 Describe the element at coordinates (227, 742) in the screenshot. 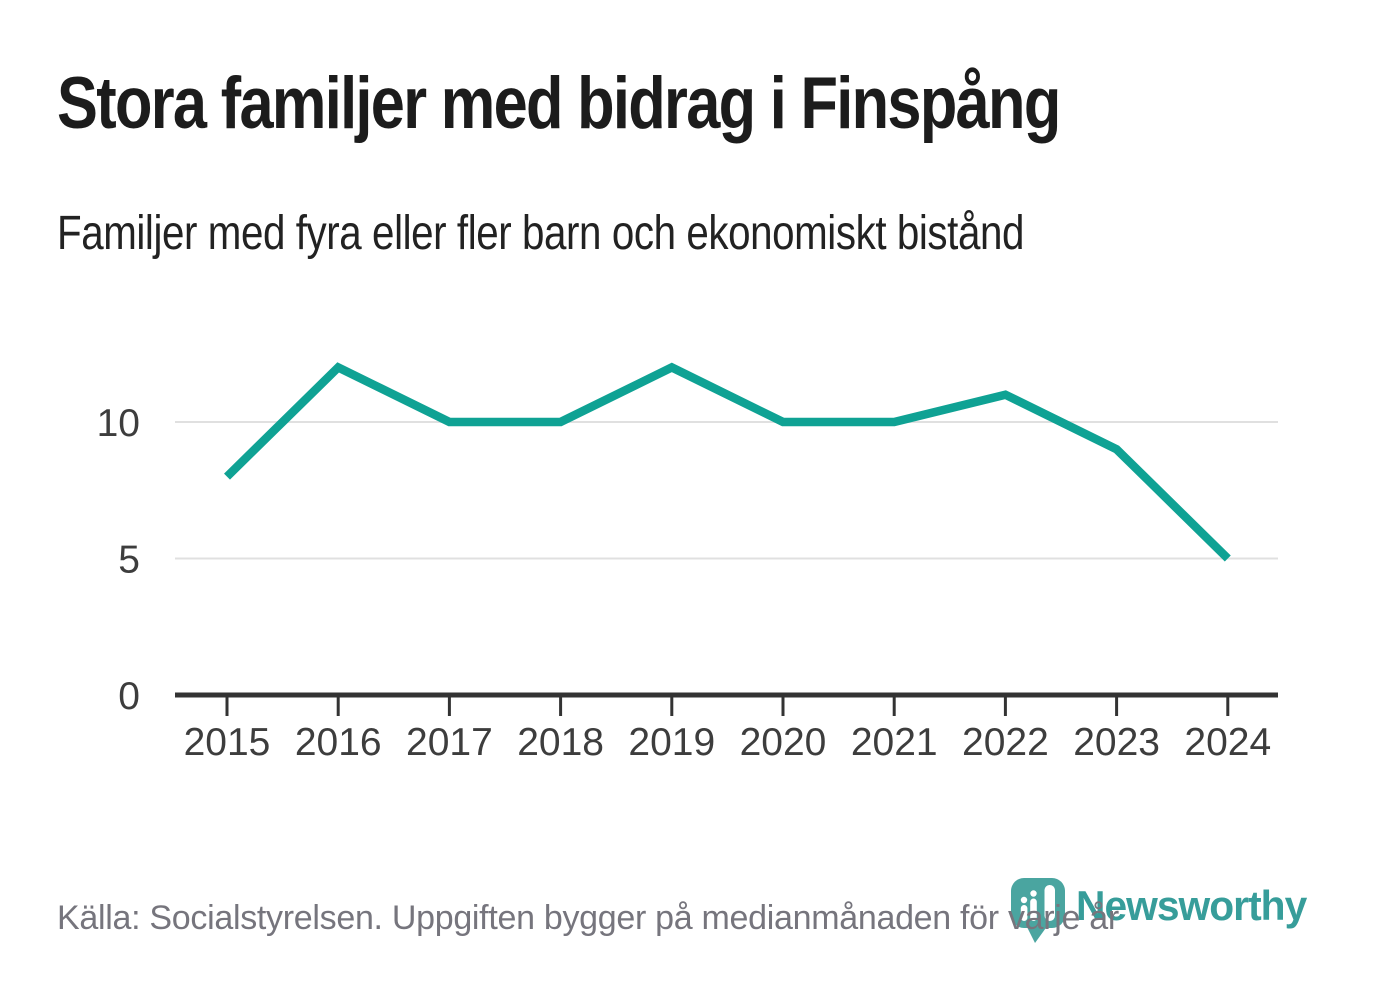

I see `x-axis-label: 2015` at that location.